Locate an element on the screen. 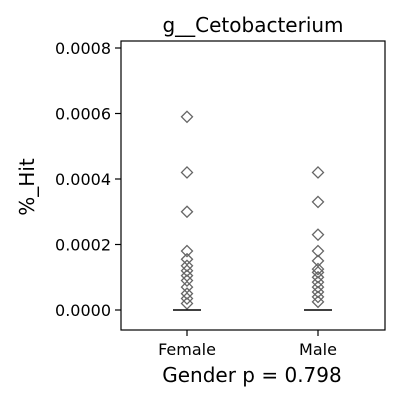 This screenshot has height=400, width=400. y-axis: 0.0000 0.0002 0.0004 0.0006 0.0008 is located at coordinates (88, 179).